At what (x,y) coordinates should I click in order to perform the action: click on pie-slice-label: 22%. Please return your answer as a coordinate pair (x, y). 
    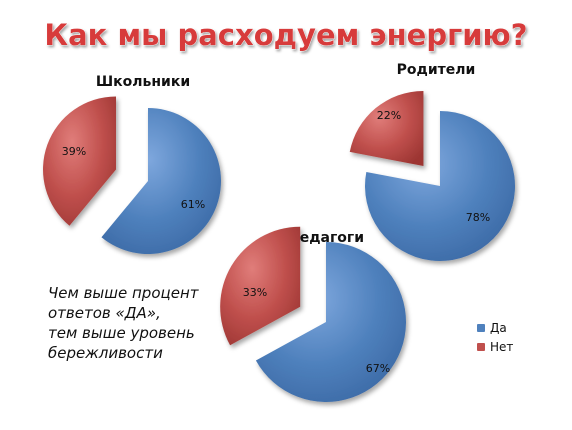
    Looking at the image, I should click on (389, 115).